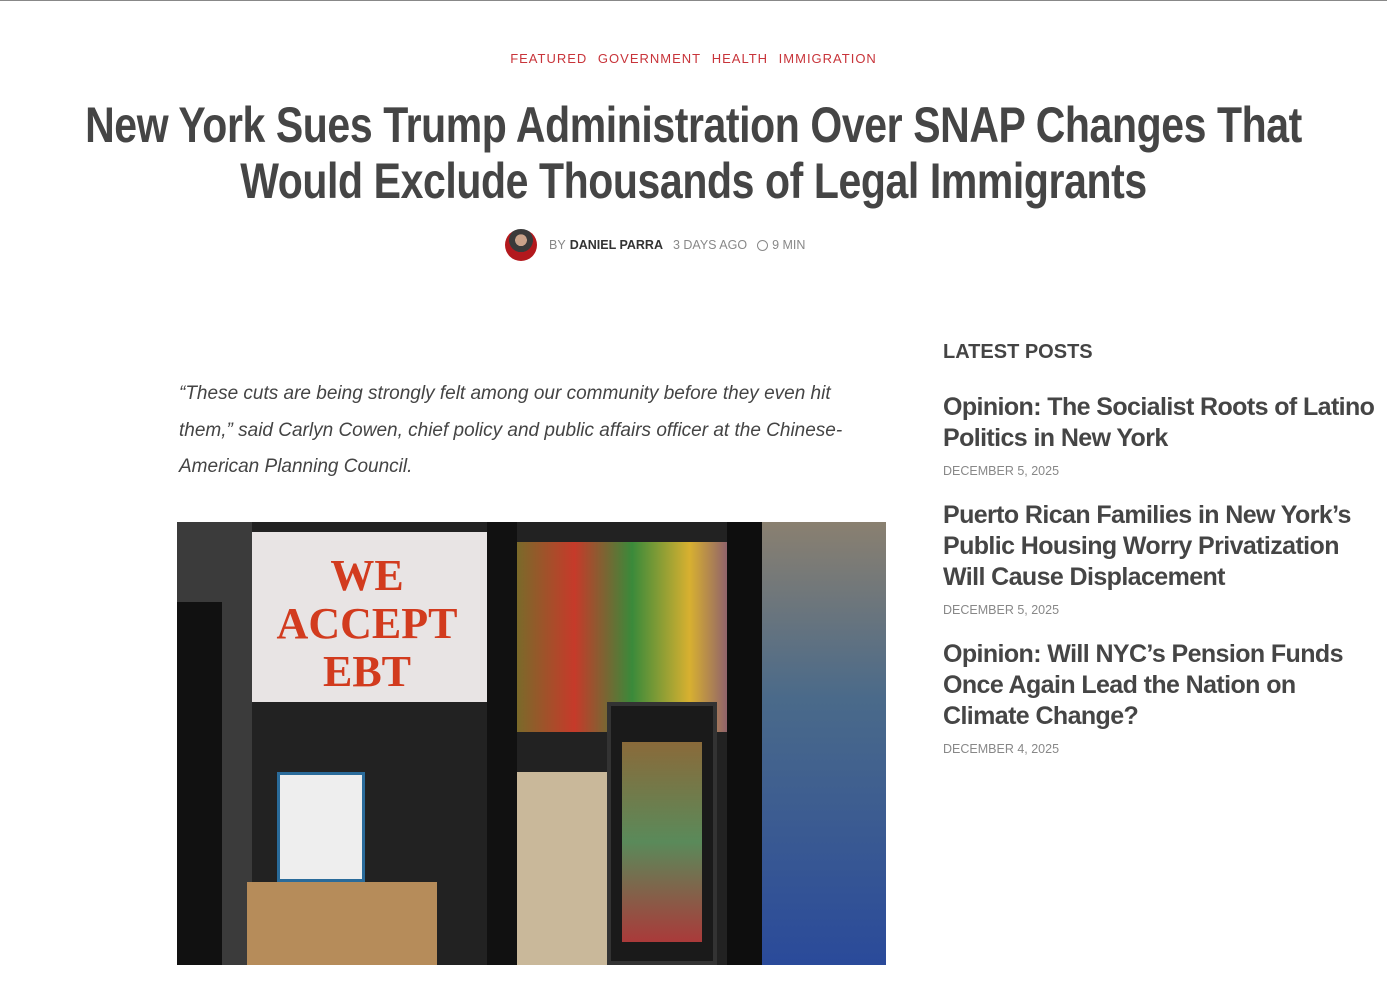 This screenshot has height=995, width=1387. What do you see at coordinates (521, 245) in the screenshot?
I see `avatar` at bounding box center [521, 245].